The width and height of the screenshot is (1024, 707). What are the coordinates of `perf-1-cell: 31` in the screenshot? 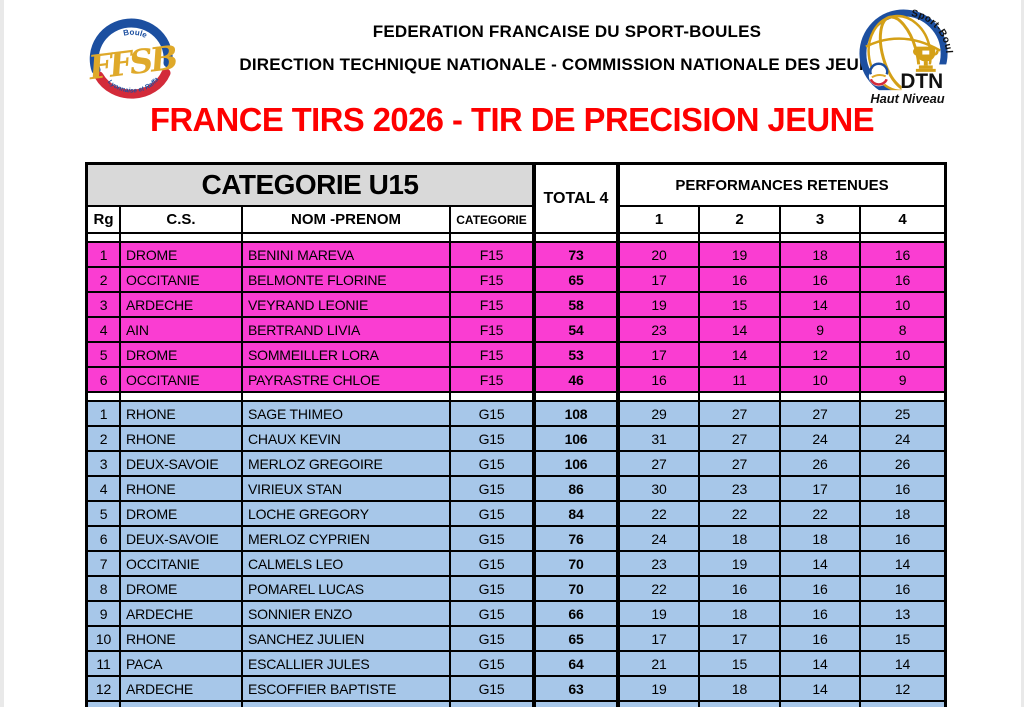 It's located at (660, 439).